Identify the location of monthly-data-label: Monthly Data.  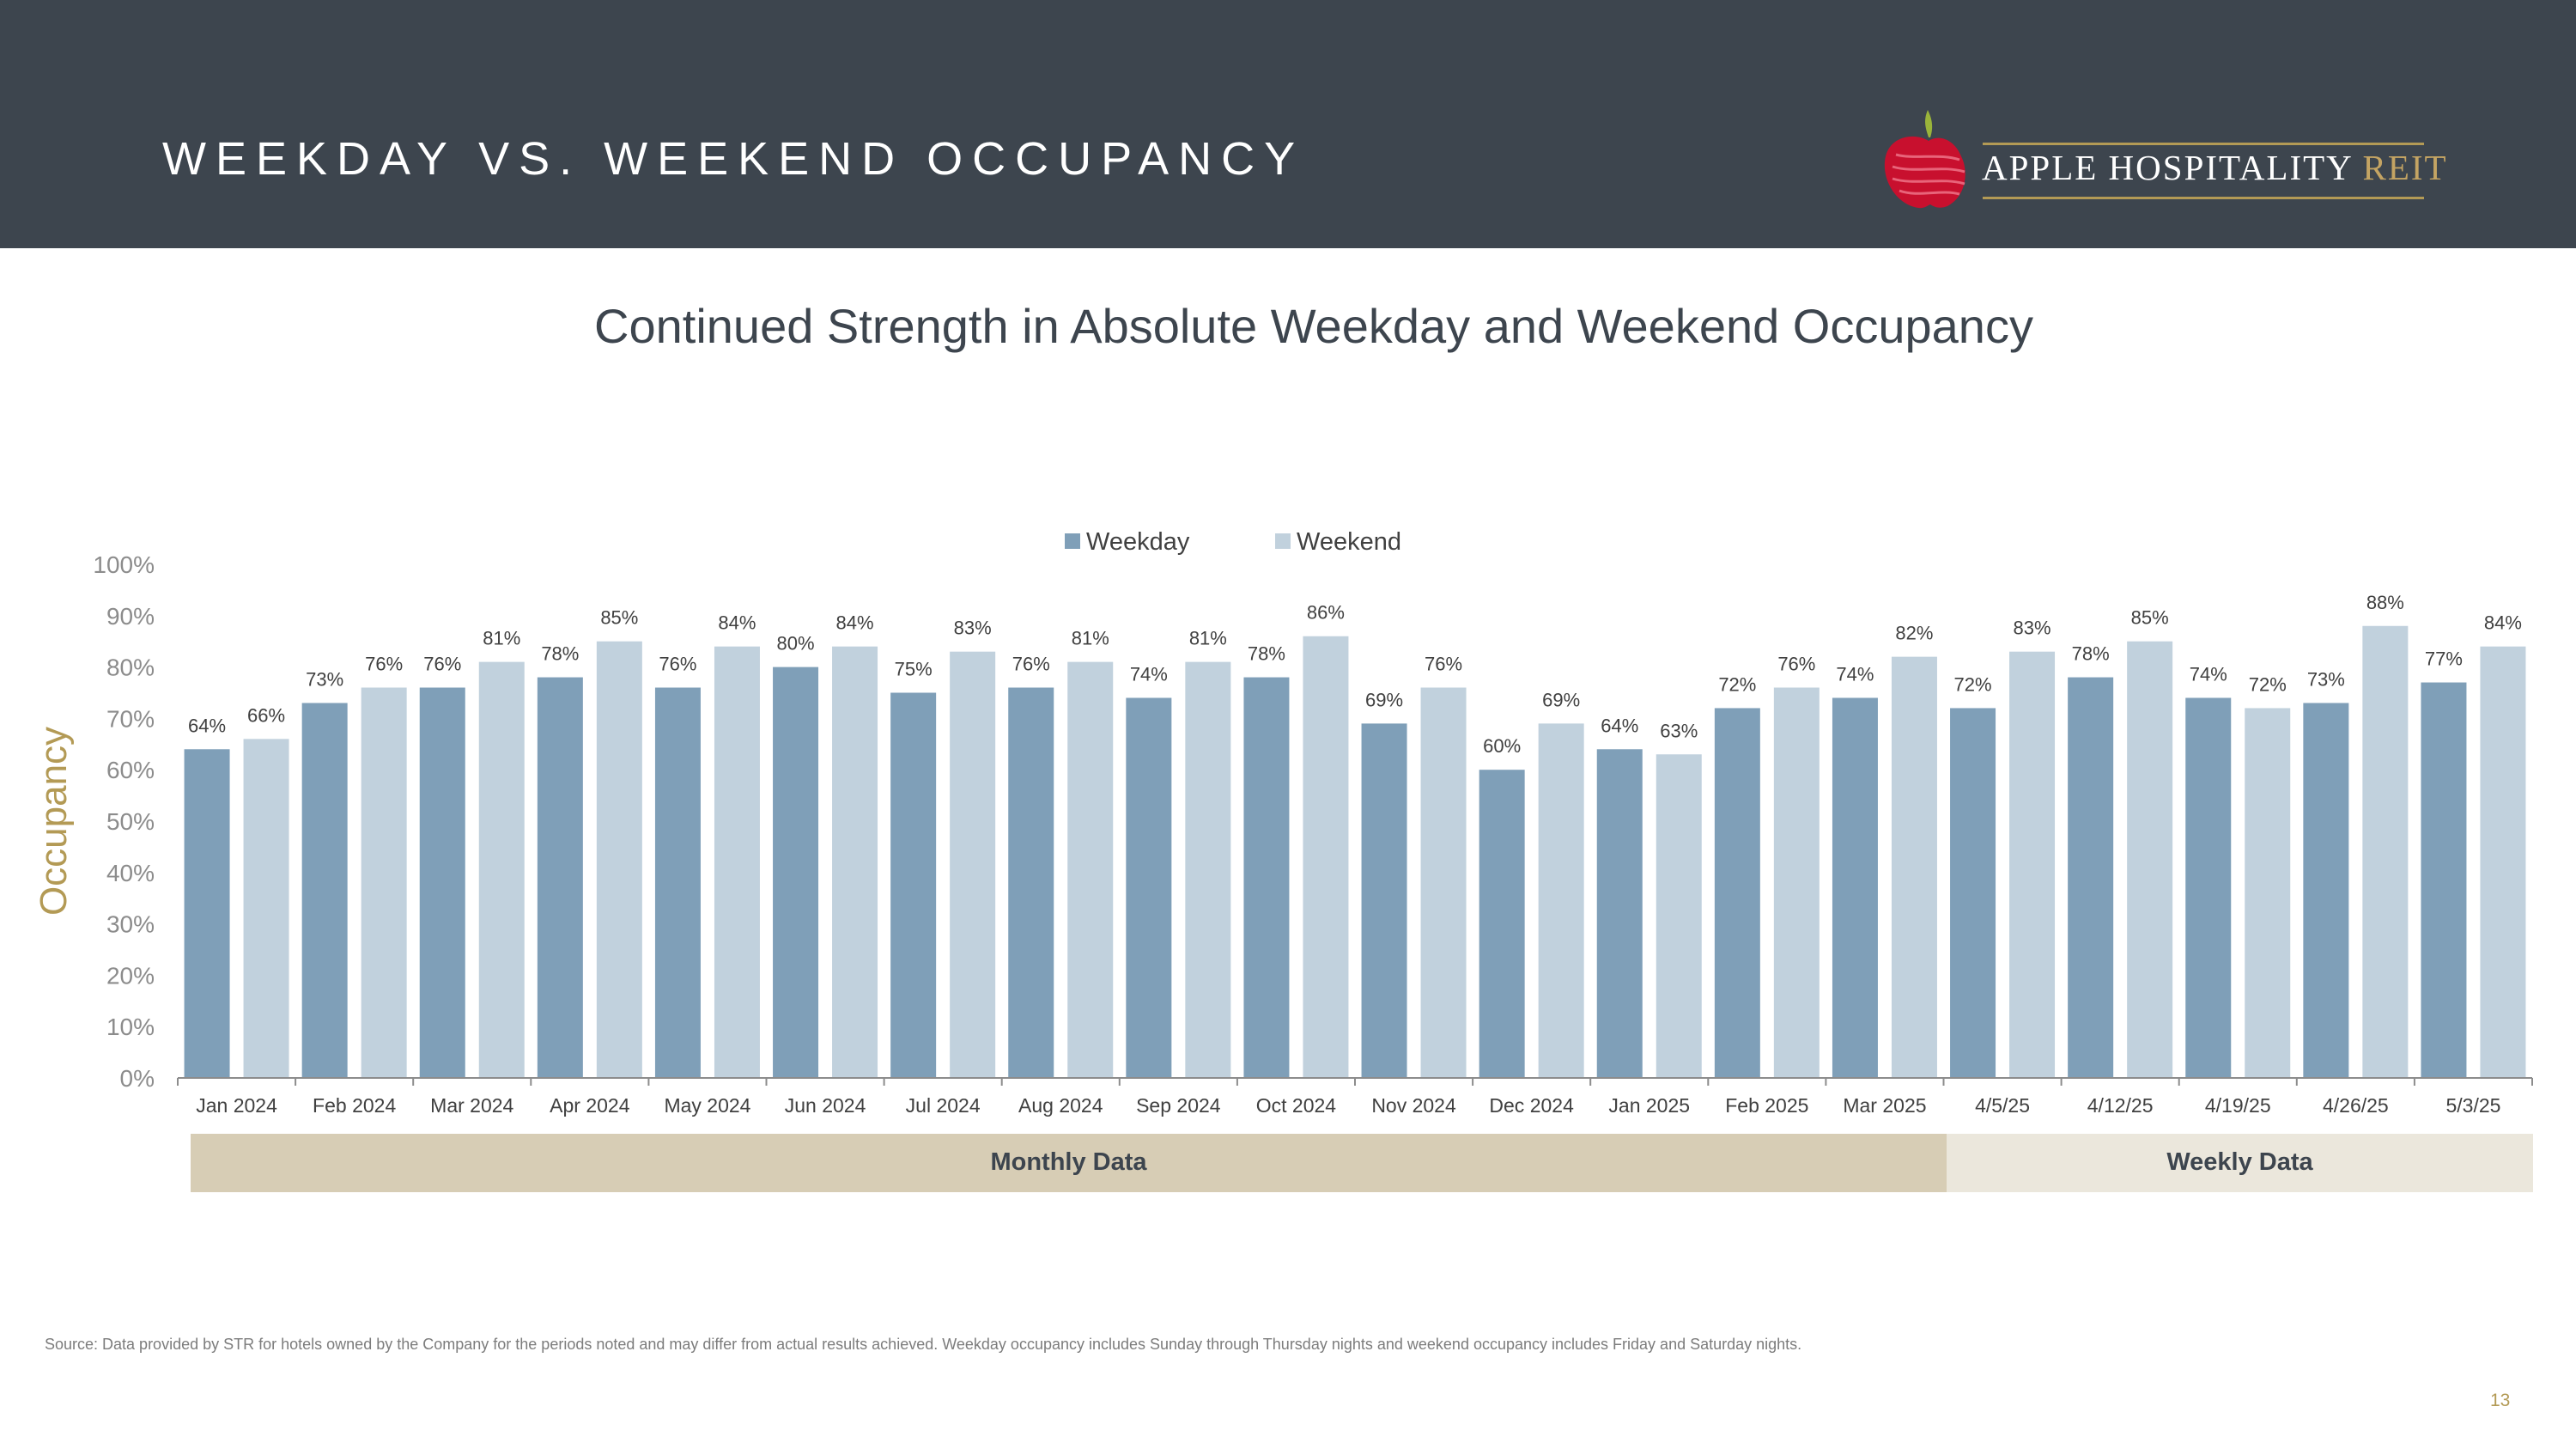
(1068, 1162).